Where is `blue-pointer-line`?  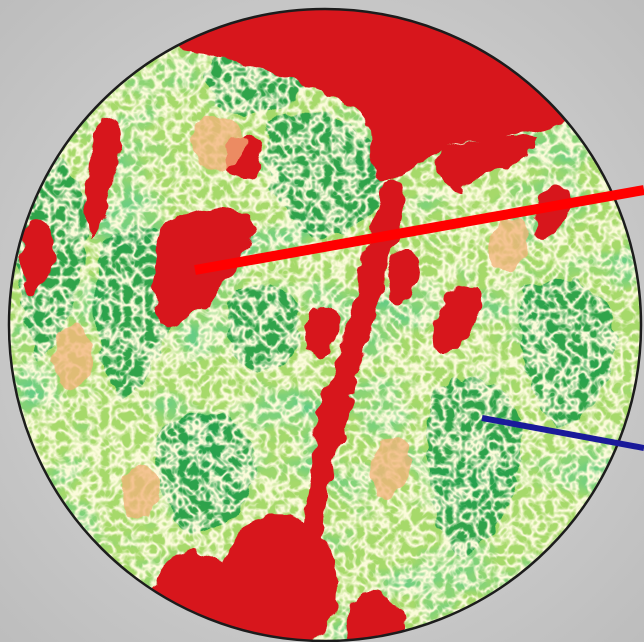 blue-pointer-line is located at coordinates (562, 433).